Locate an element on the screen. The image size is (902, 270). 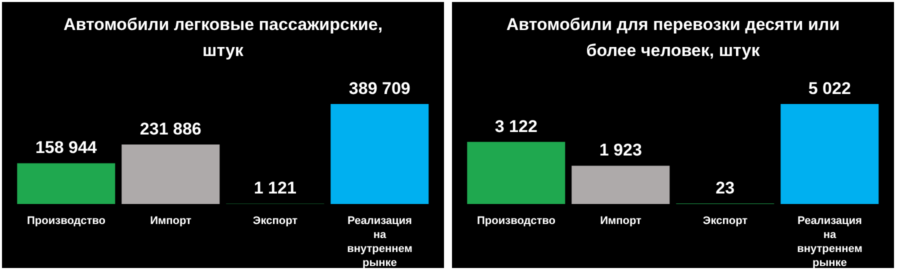
data-label: 5 022 is located at coordinates (829, 88).